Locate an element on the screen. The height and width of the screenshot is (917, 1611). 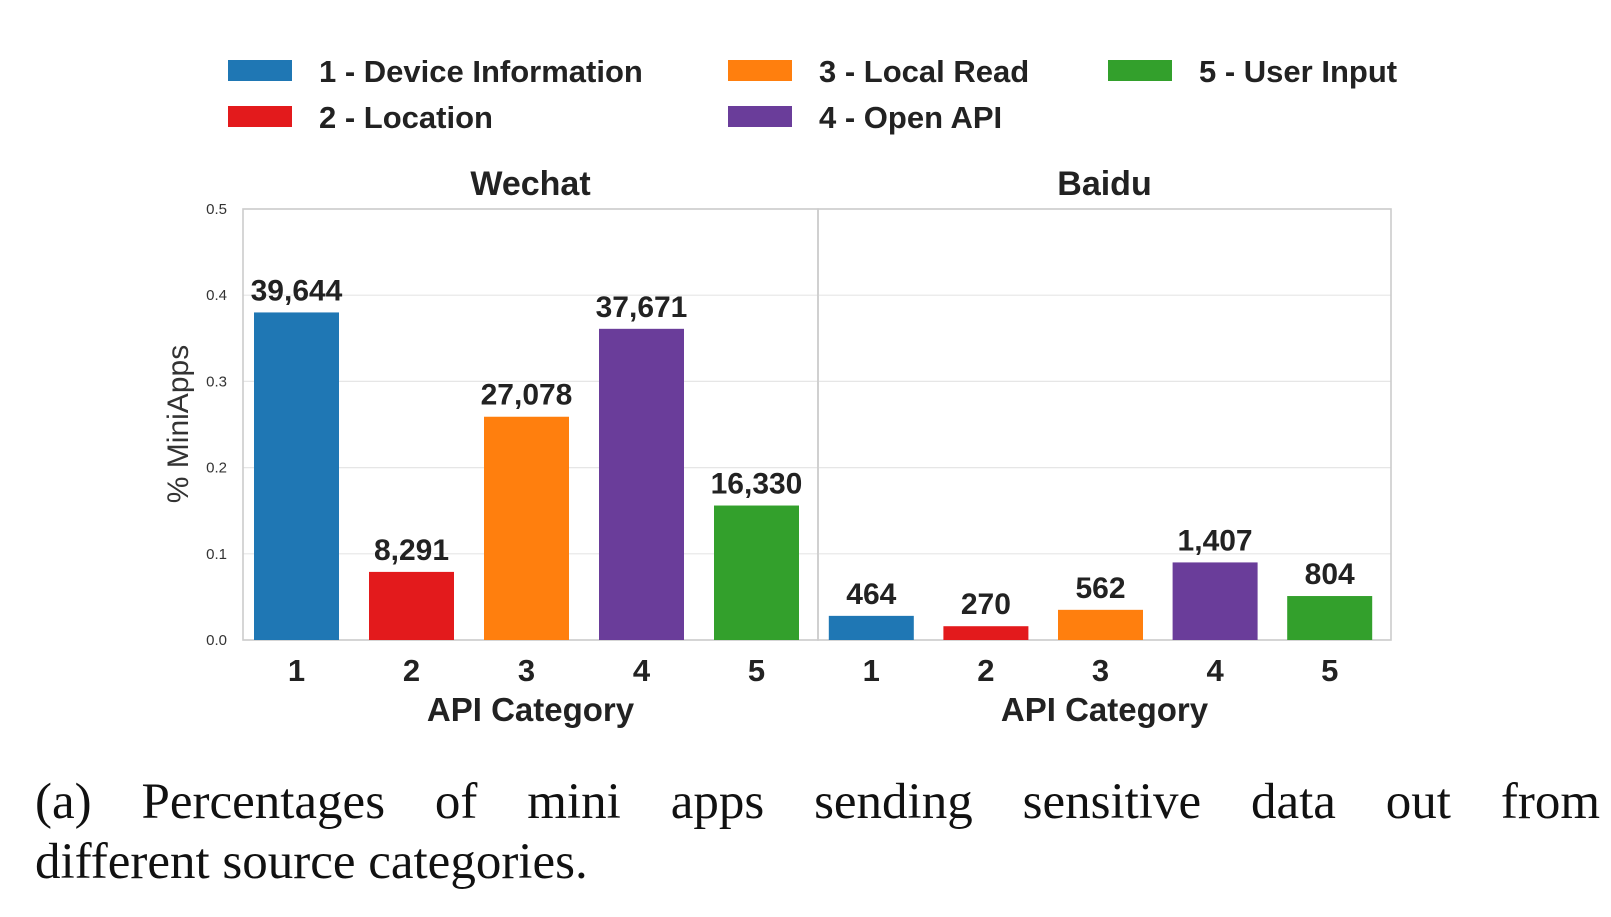
legend-label-2: 2 - Location is located at coordinates (406, 117).